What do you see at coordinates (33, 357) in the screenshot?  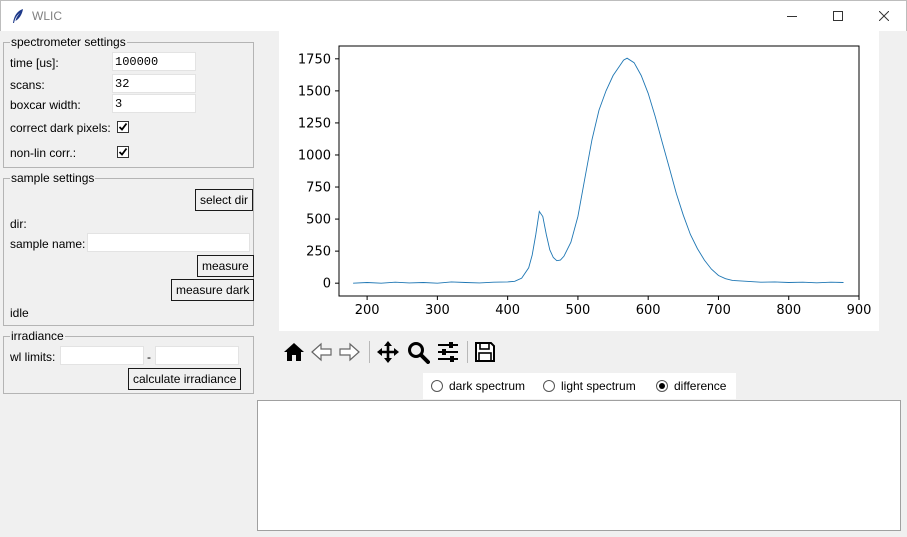 I see `wl-limits-label: wl limits:` at bounding box center [33, 357].